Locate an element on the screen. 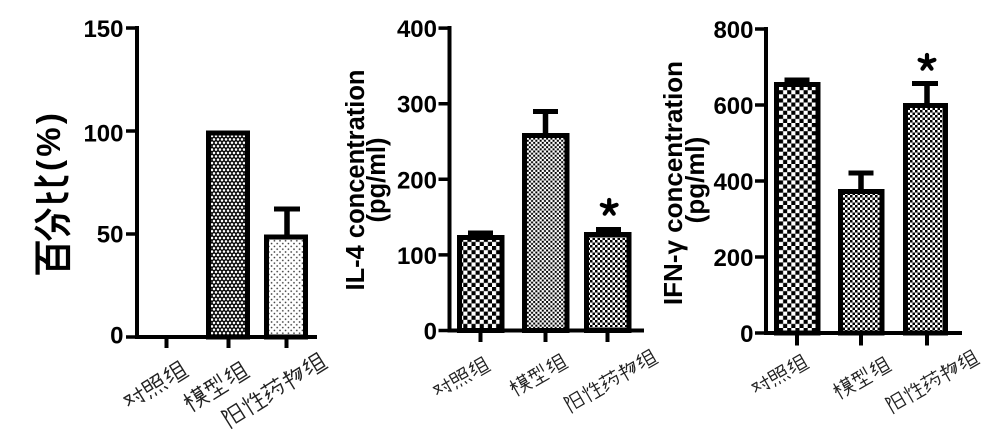 Image resolution: width=999 pixels, height=436 pixels. svg-text: IFN-γ concentration is located at coordinates (673, 183).